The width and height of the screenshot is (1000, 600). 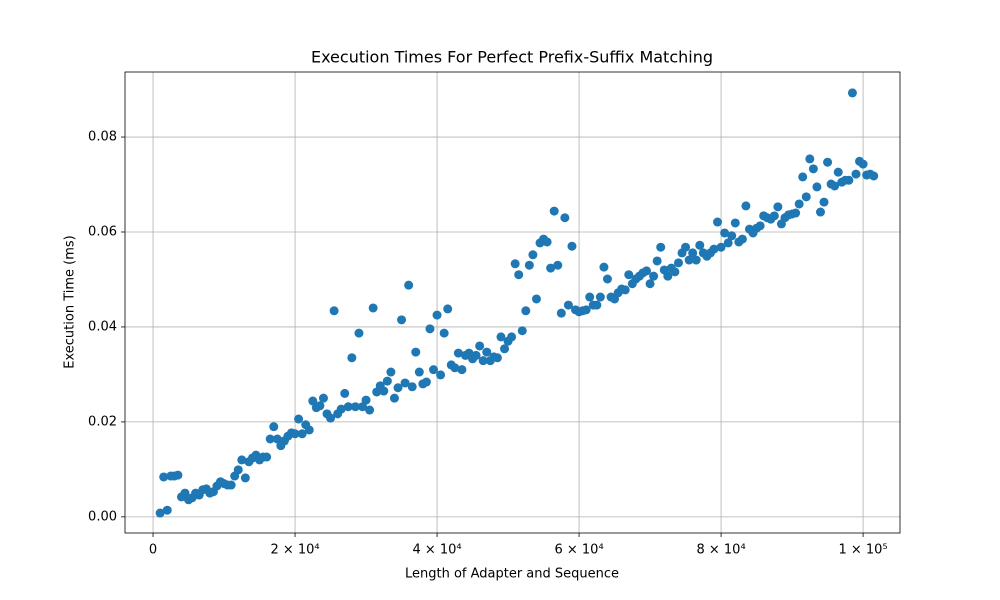 I want to click on x-tick-label: 4 × 10⁴, so click(x=436, y=550).